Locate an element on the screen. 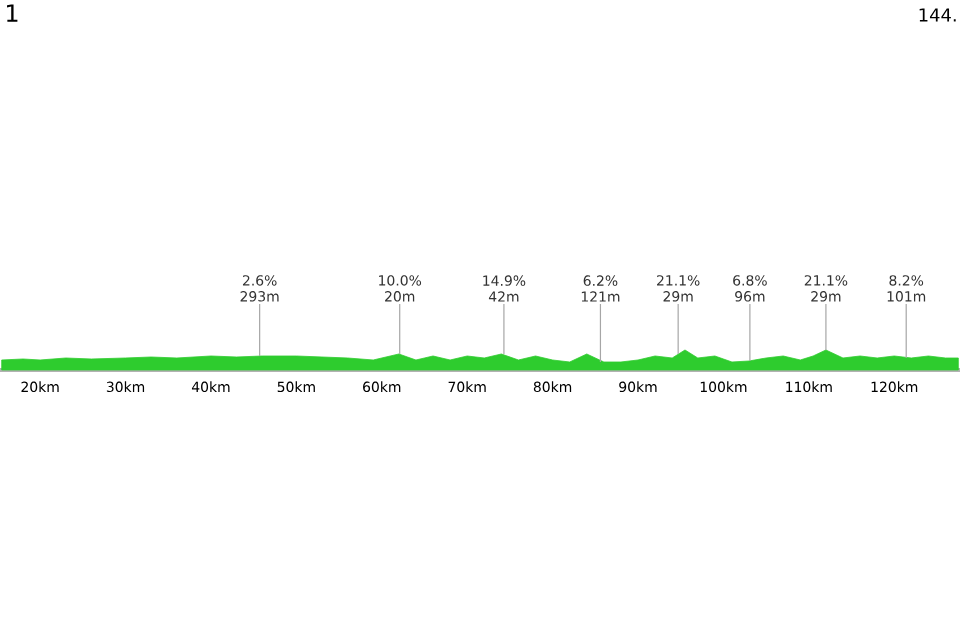 Image resolution: width=960 pixels, height=640 pixels. text: 144. is located at coordinates (937, 15).